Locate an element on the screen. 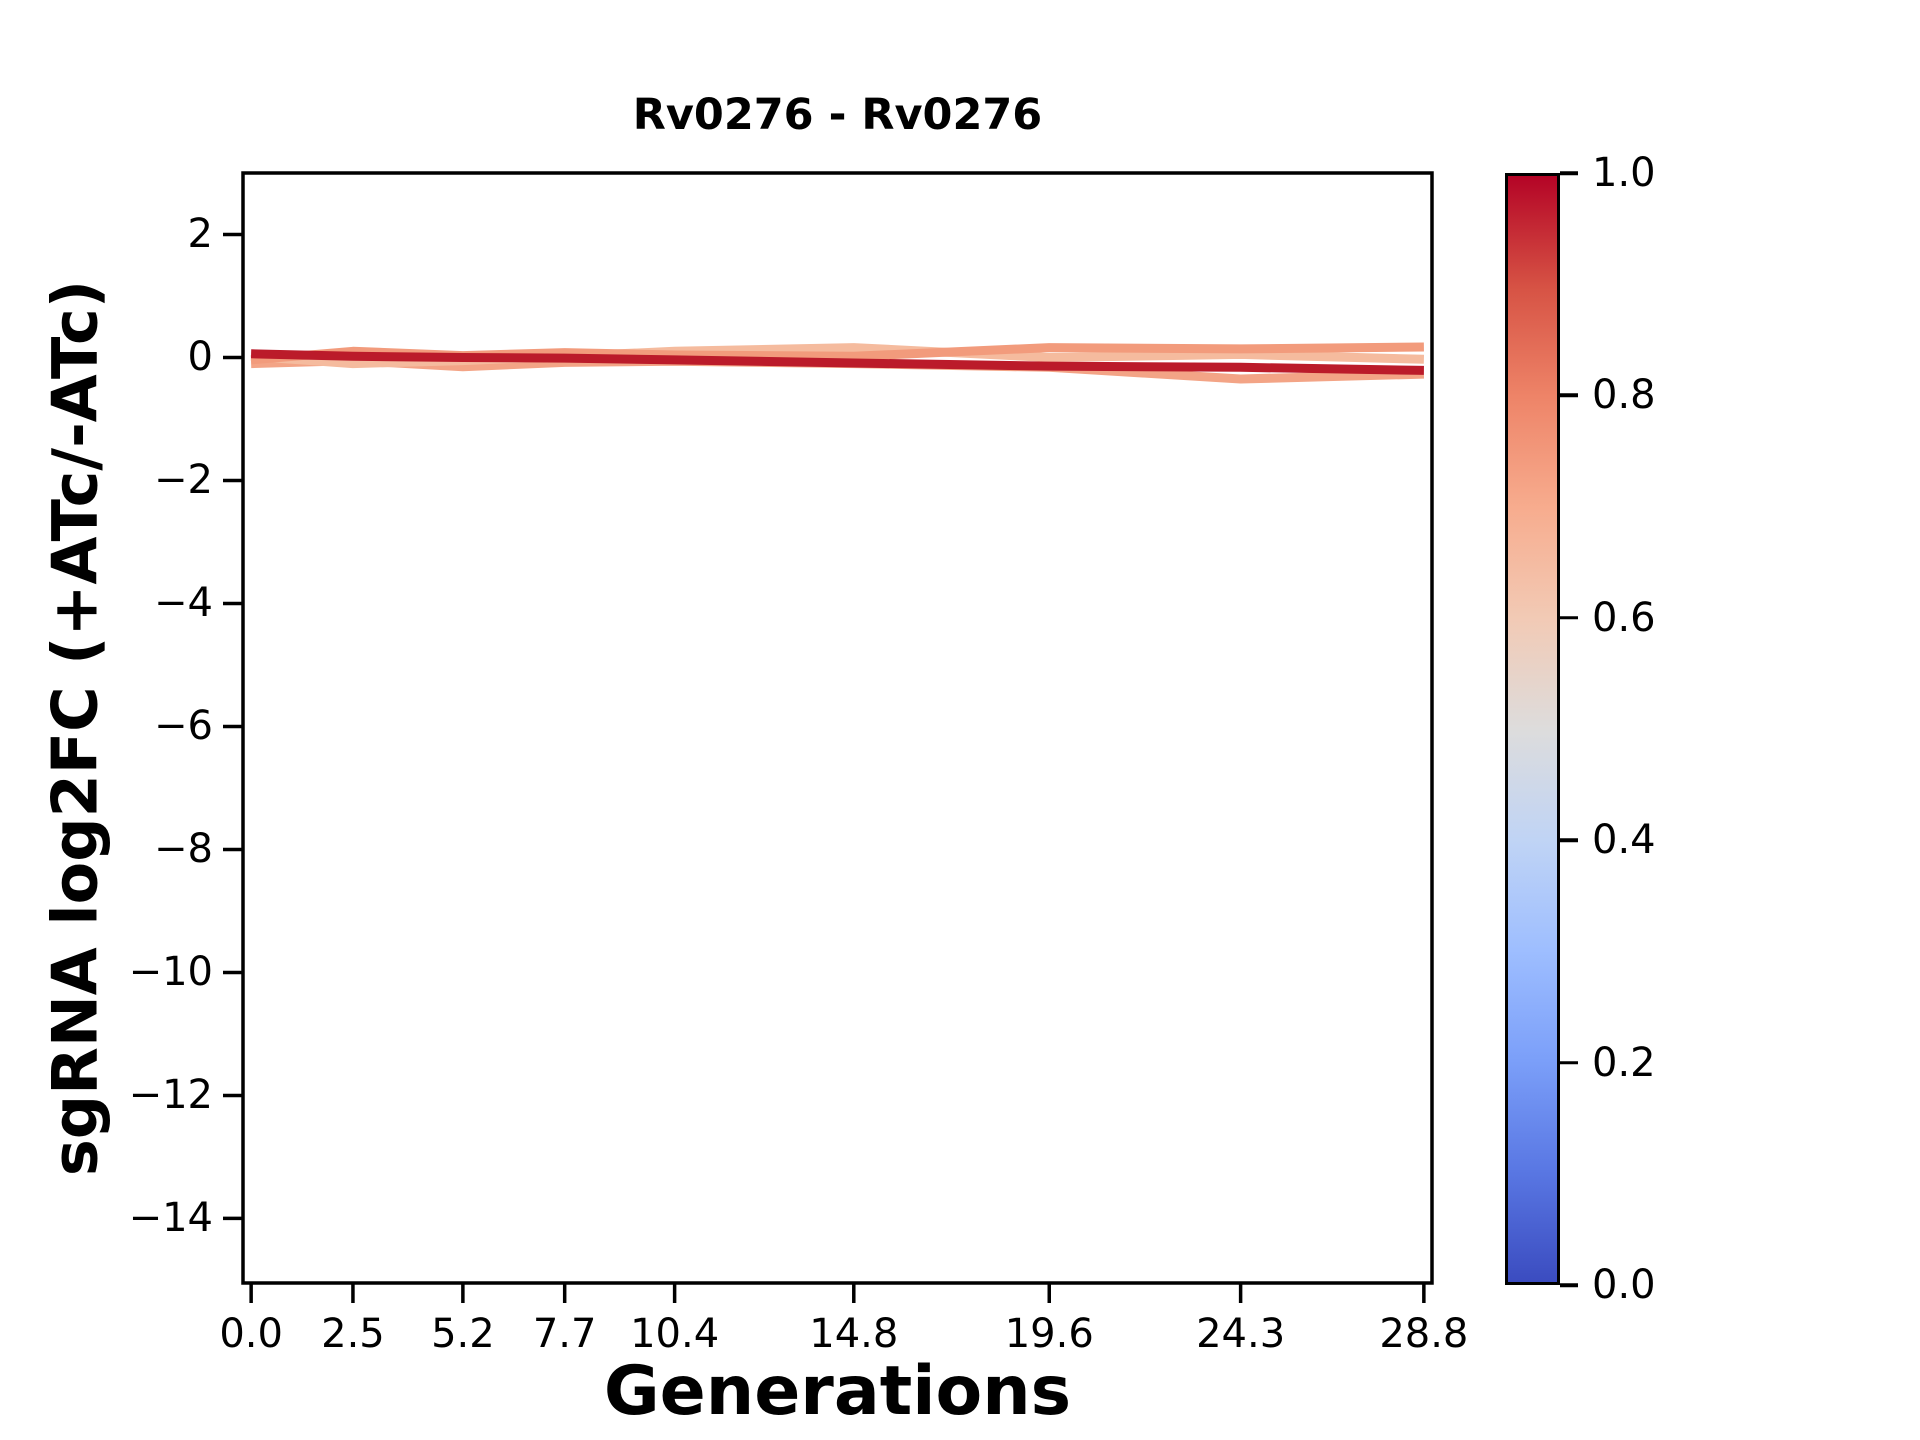 This screenshot has width=1920, height=1440. colorbar-tick-label: 1.0 is located at coordinates (1624, 173).